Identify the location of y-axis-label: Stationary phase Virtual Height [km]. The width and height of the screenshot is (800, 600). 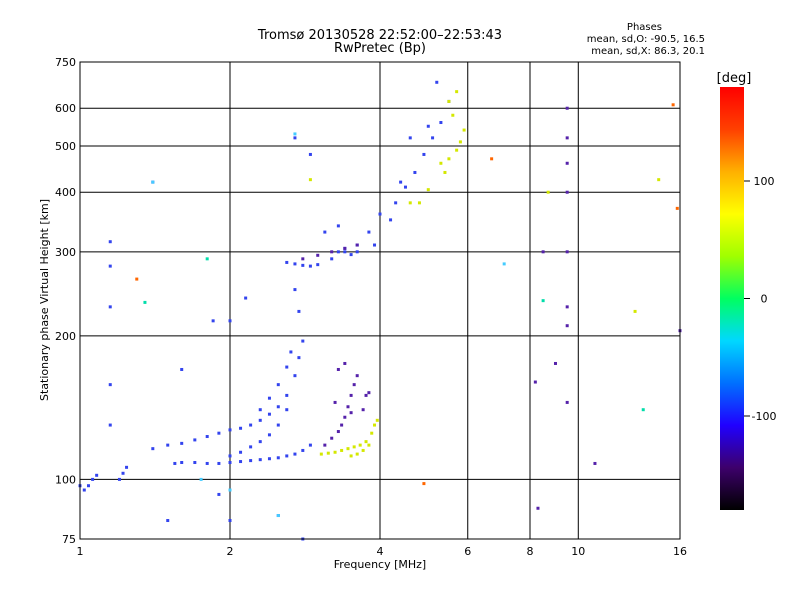
(44, 300).